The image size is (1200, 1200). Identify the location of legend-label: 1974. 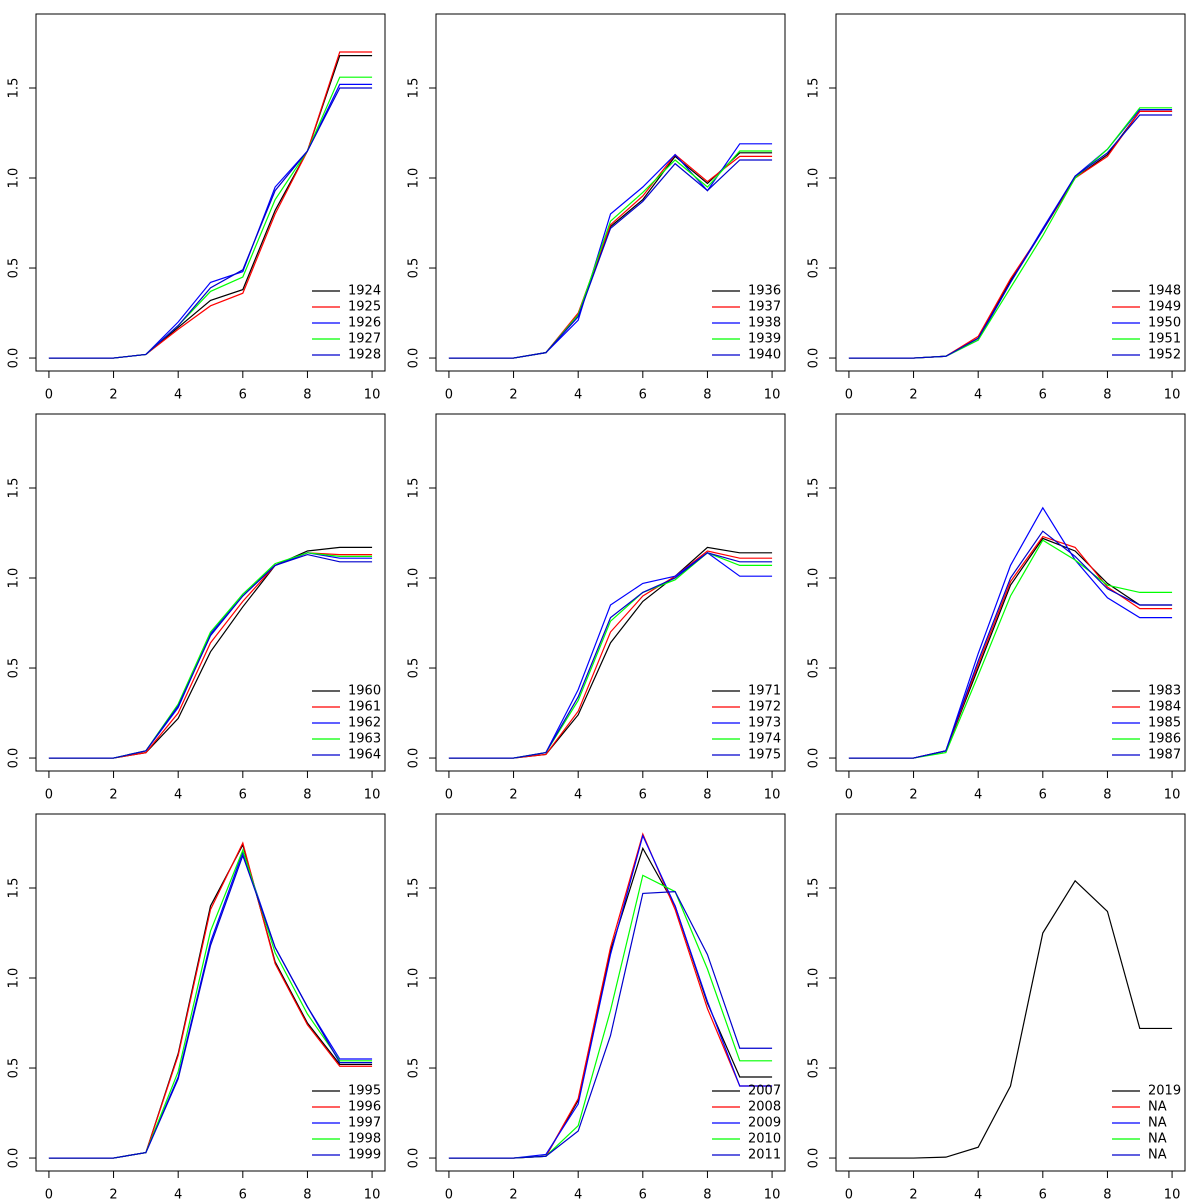
(764, 739).